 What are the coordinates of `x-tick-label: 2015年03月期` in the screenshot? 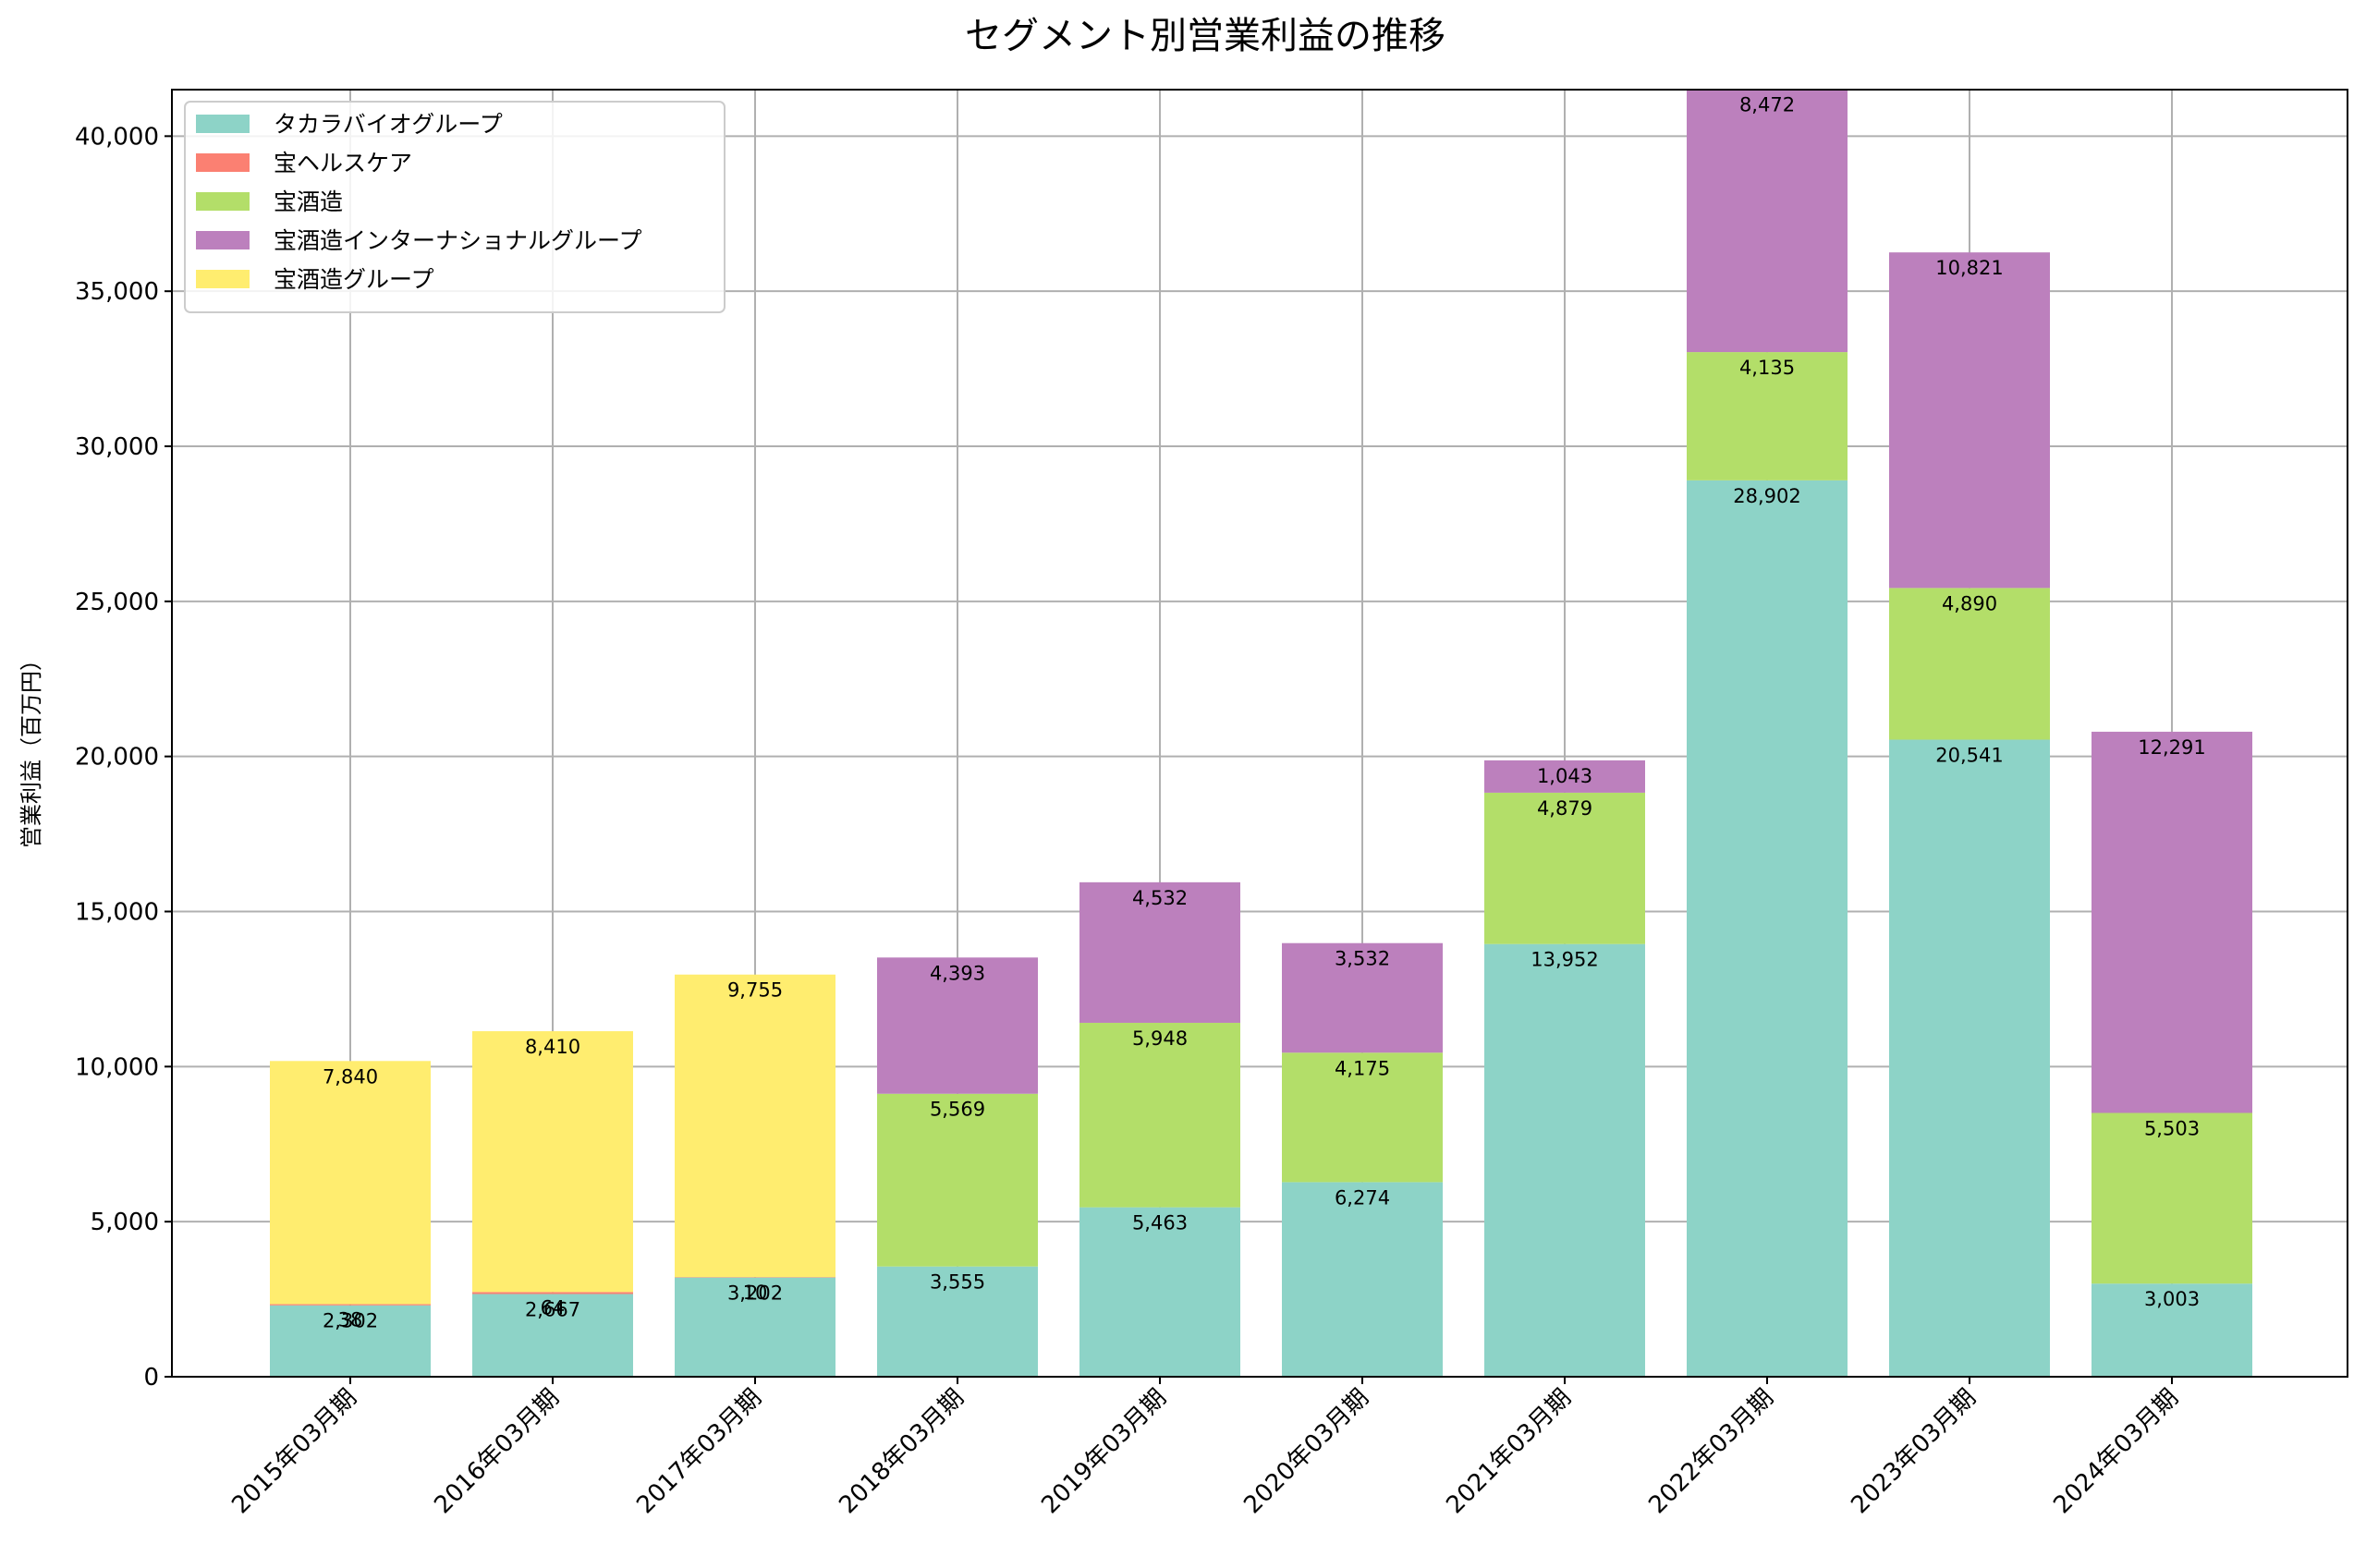 It's located at (294, 1452).